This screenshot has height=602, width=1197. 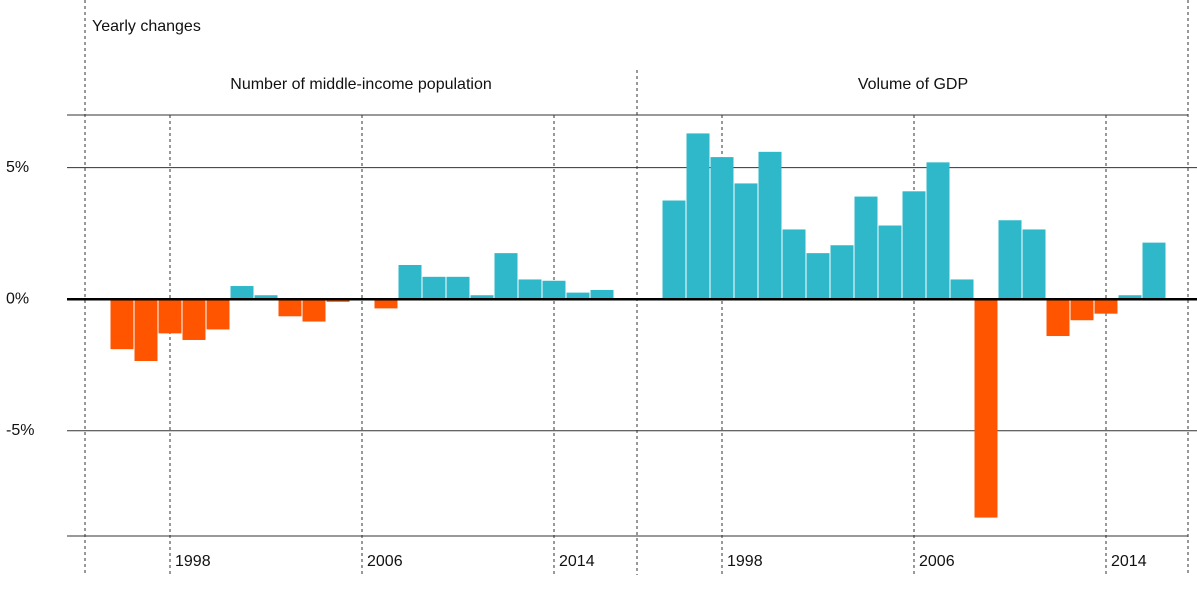 I want to click on y-tick-label: -5%, so click(x=20, y=430).